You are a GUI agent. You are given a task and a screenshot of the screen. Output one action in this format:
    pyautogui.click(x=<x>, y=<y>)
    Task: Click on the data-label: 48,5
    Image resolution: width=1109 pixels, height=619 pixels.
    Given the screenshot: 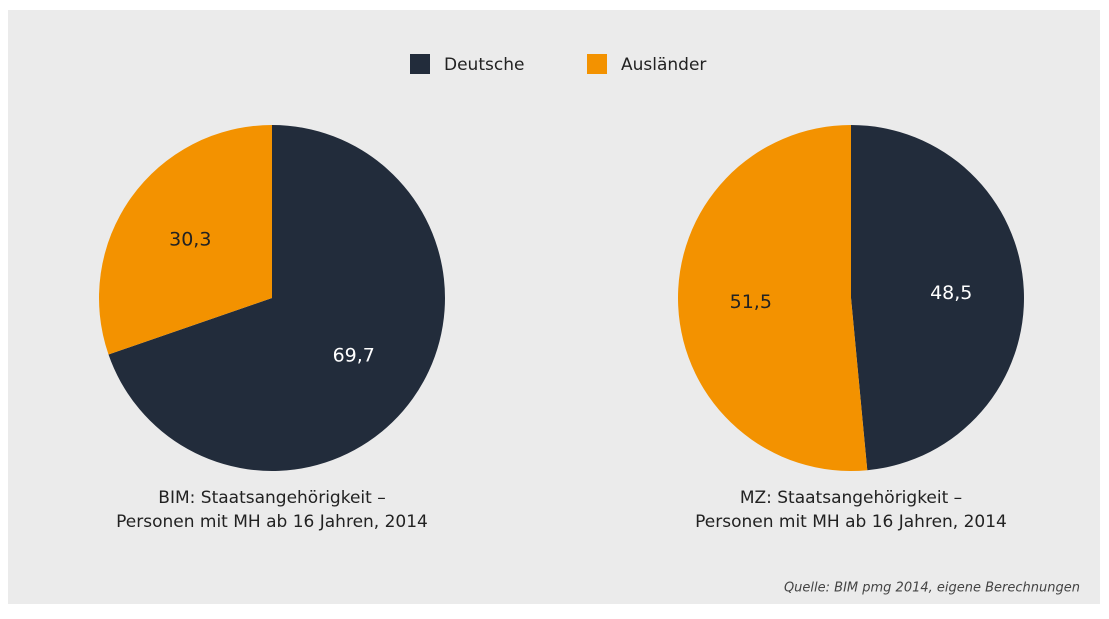 What is the action you would take?
    pyautogui.click(x=951, y=293)
    